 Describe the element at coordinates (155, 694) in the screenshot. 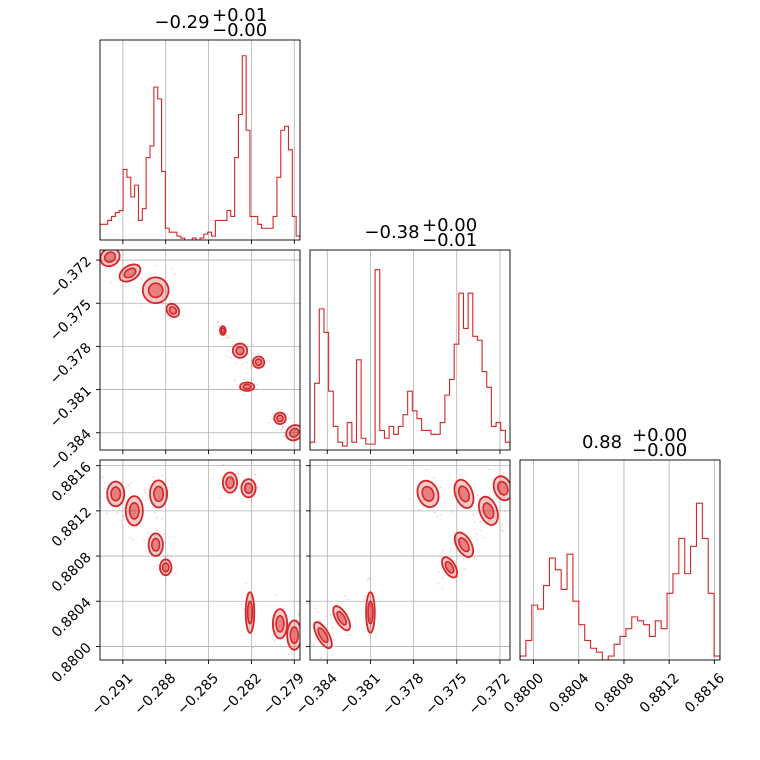

I see `x-tick-label: −0.288` at that location.